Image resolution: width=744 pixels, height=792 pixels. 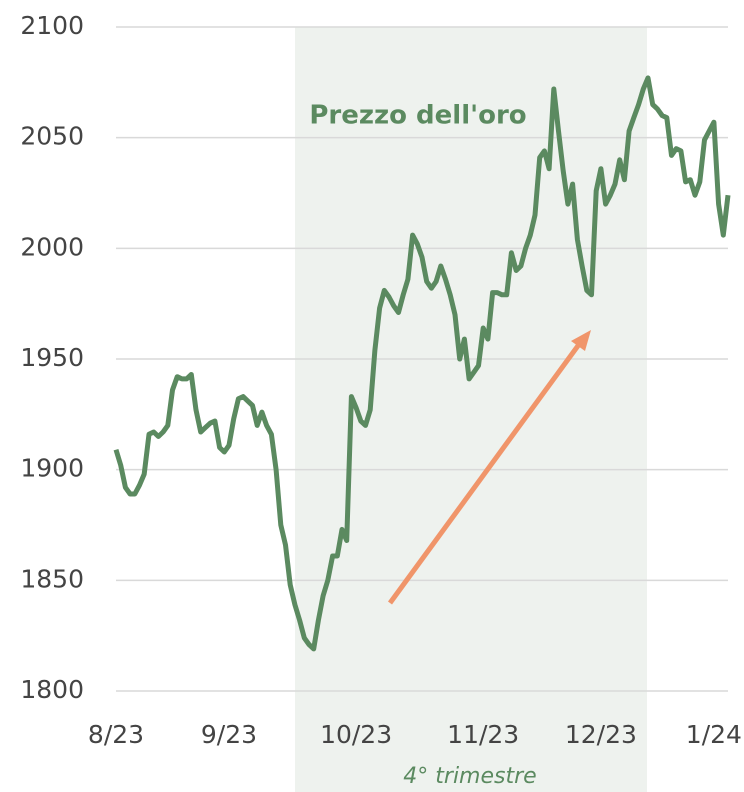 I want to click on y-tick-label: 1850, so click(x=52, y=578).